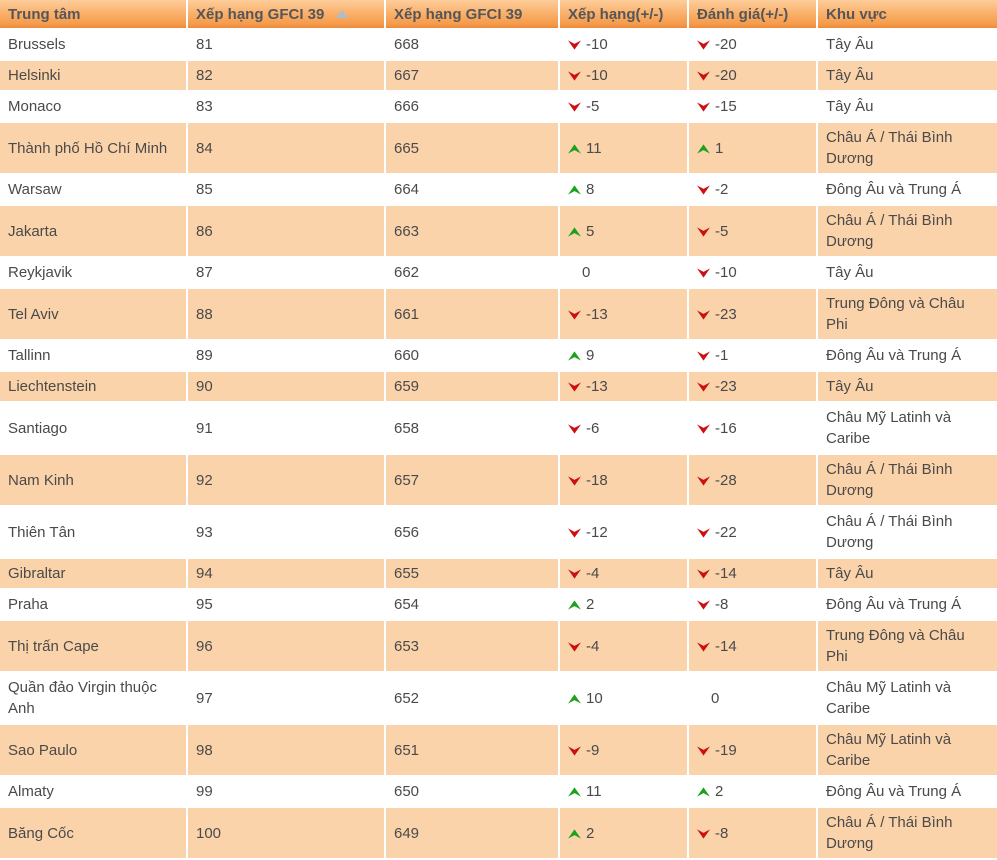  I want to click on change-value: -13, so click(597, 386).